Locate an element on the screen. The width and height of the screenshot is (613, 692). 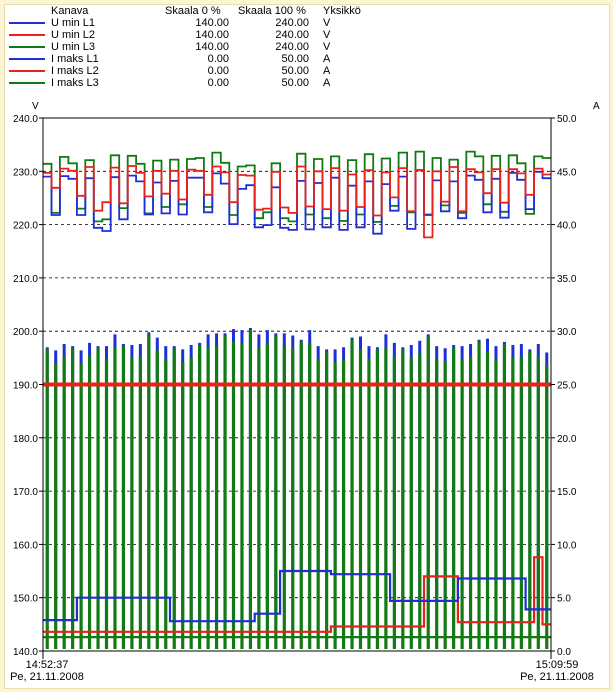
legend-header-unit: Yksikkö is located at coordinates (342, 11).